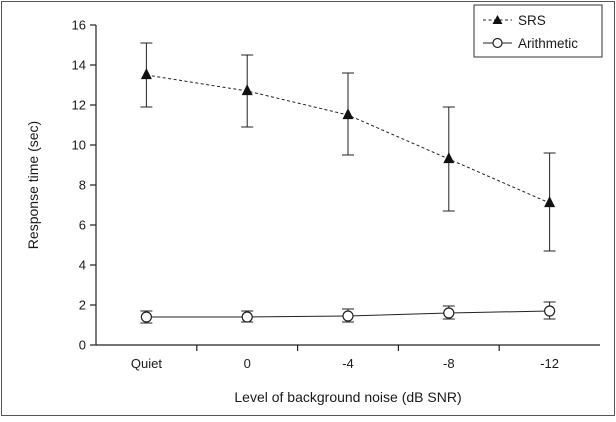 The height and width of the screenshot is (422, 616). Describe the element at coordinates (79, 145) in the screenshot. I see `y-tick-label: 10` at that location.